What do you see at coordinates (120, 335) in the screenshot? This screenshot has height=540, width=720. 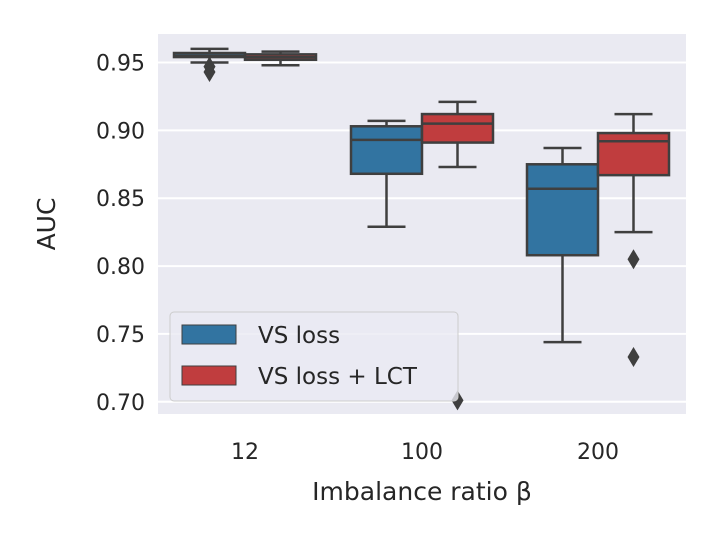 I see `y-tick-label: 0.75` at bounding box center [120, 335].